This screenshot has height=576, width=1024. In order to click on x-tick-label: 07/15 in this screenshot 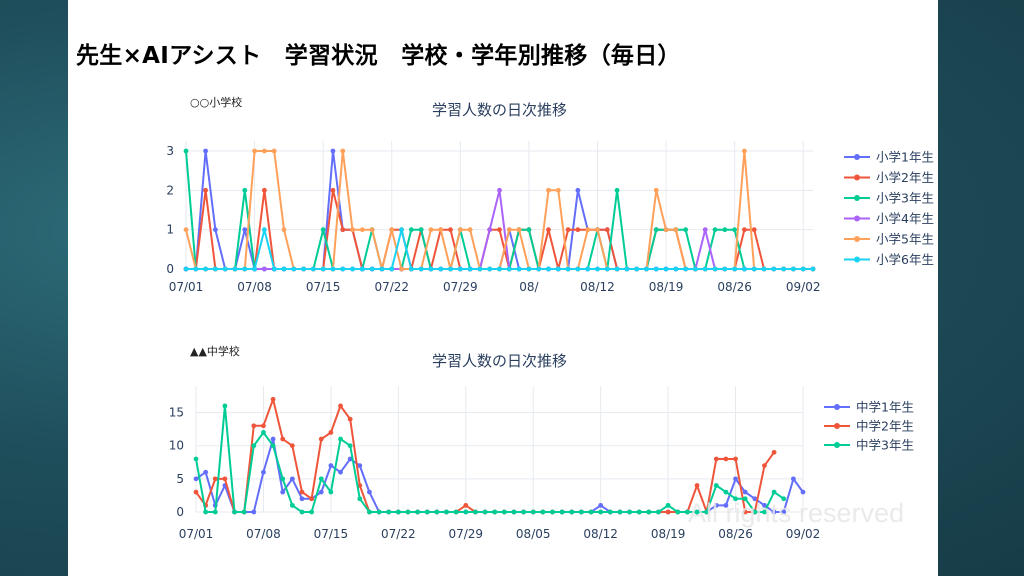, I will do `click(331, 534)`.